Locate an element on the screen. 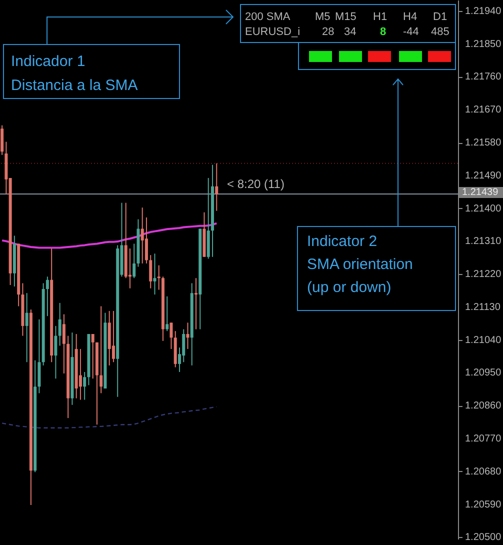 The width and height of the screenshot is (503, 545). annotation: (up or down) is located at coordinates (349, 287).